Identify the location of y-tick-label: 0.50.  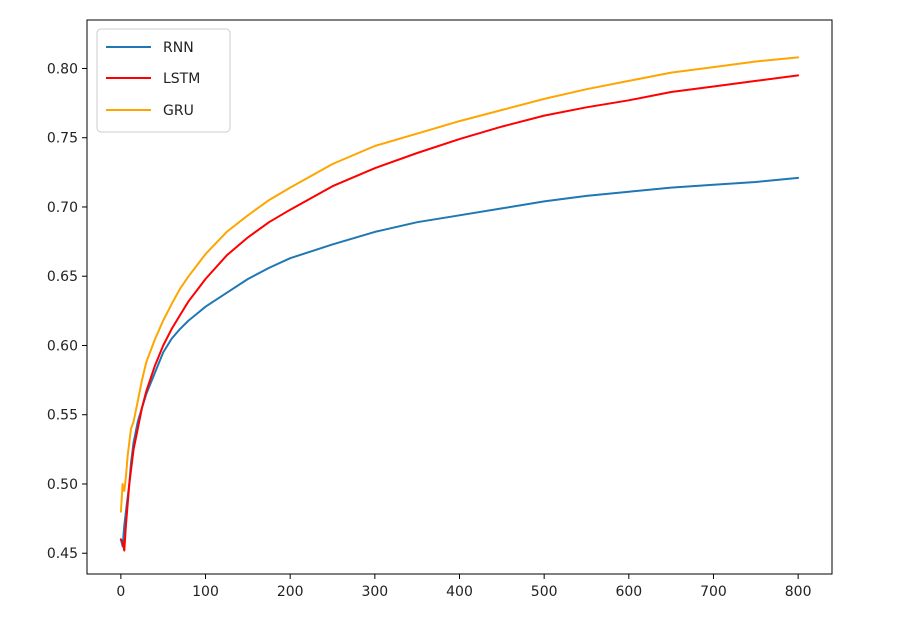
(62, 485).